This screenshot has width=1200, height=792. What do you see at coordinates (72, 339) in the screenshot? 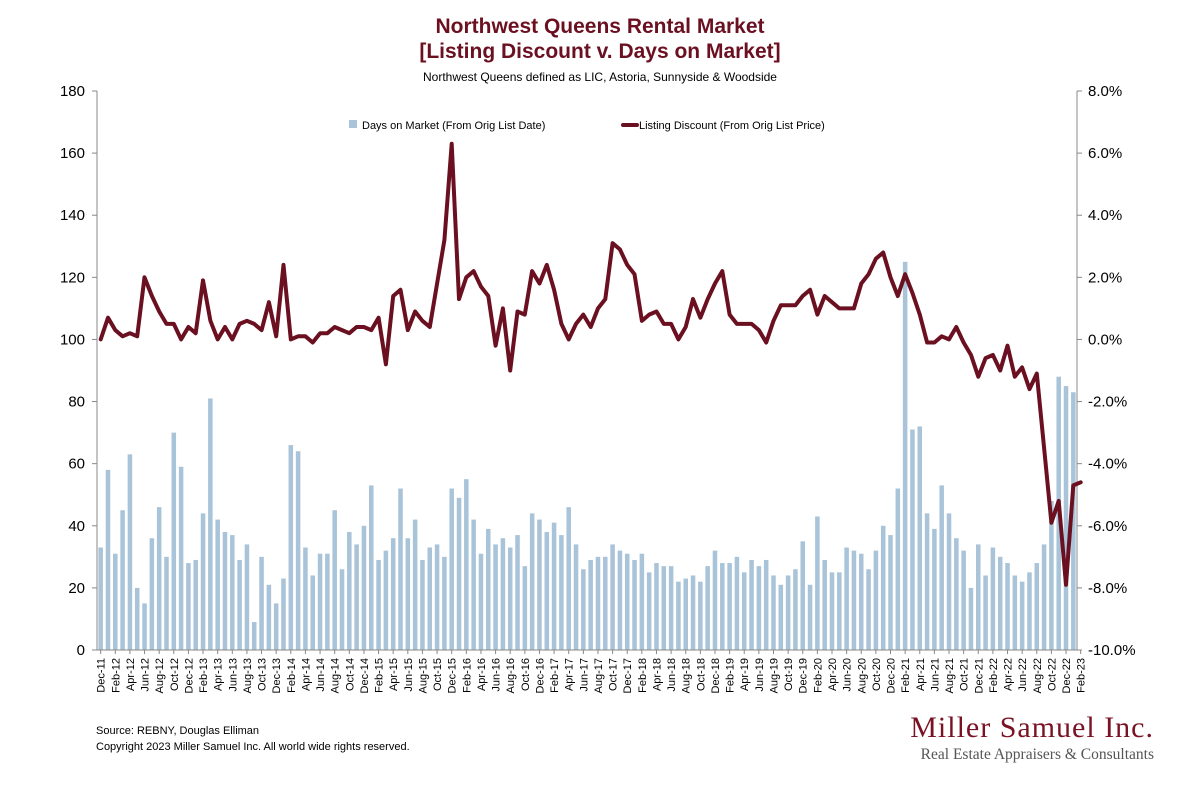
I see `y-tick-label-left: 100` at bounding box center [72, 339].